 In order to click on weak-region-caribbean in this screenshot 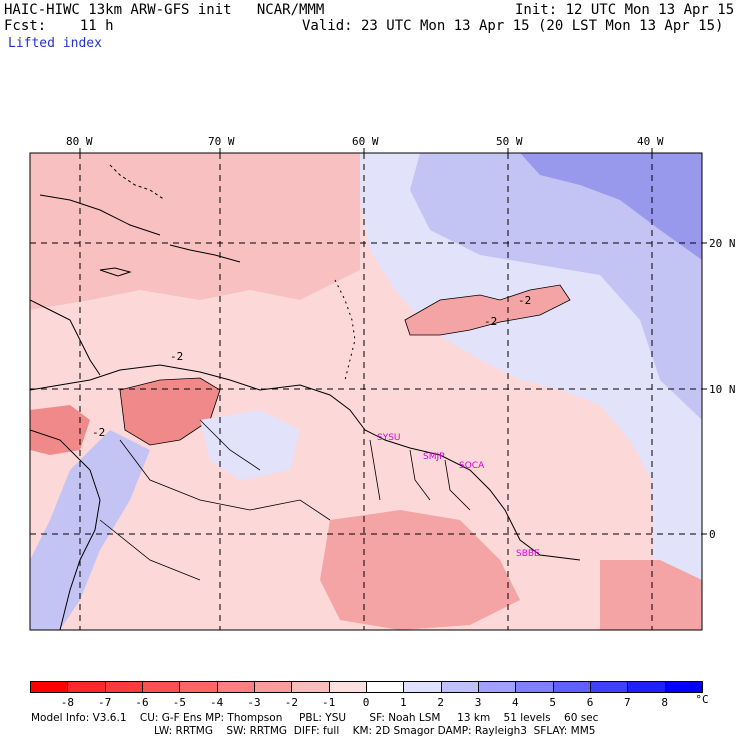, I will do `click(195, 231)`.